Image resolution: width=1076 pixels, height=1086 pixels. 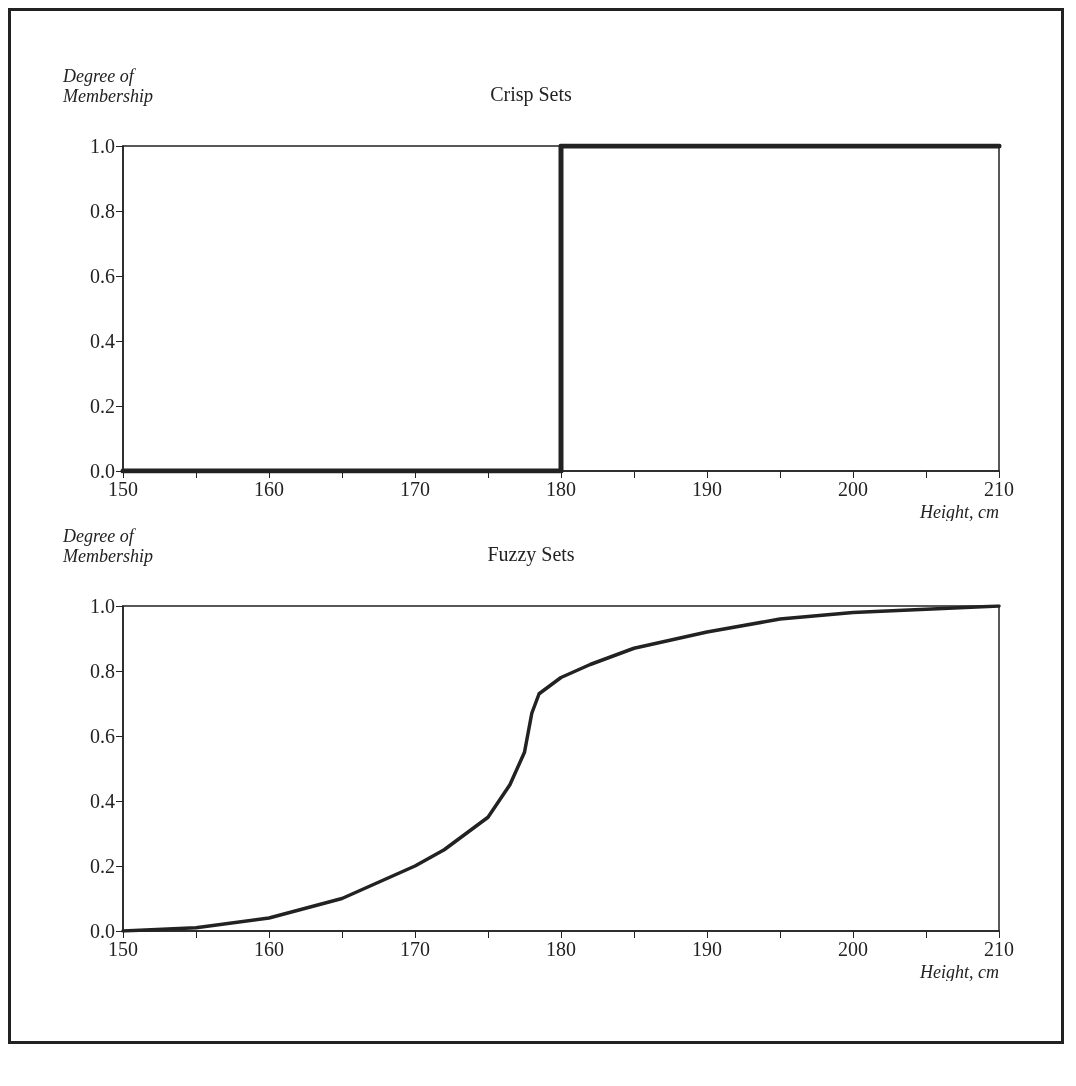 I want to click on chart-title: Fuzzy Sets, so click(x=531, y=554).